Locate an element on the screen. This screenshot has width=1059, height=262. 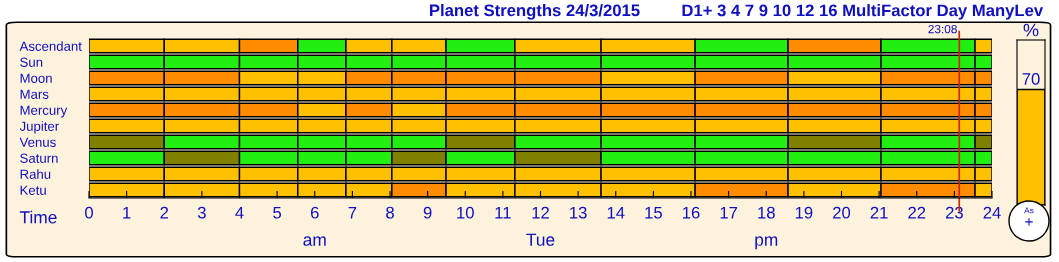
x-tick-label: 4 is located at coordinates (239, 212).